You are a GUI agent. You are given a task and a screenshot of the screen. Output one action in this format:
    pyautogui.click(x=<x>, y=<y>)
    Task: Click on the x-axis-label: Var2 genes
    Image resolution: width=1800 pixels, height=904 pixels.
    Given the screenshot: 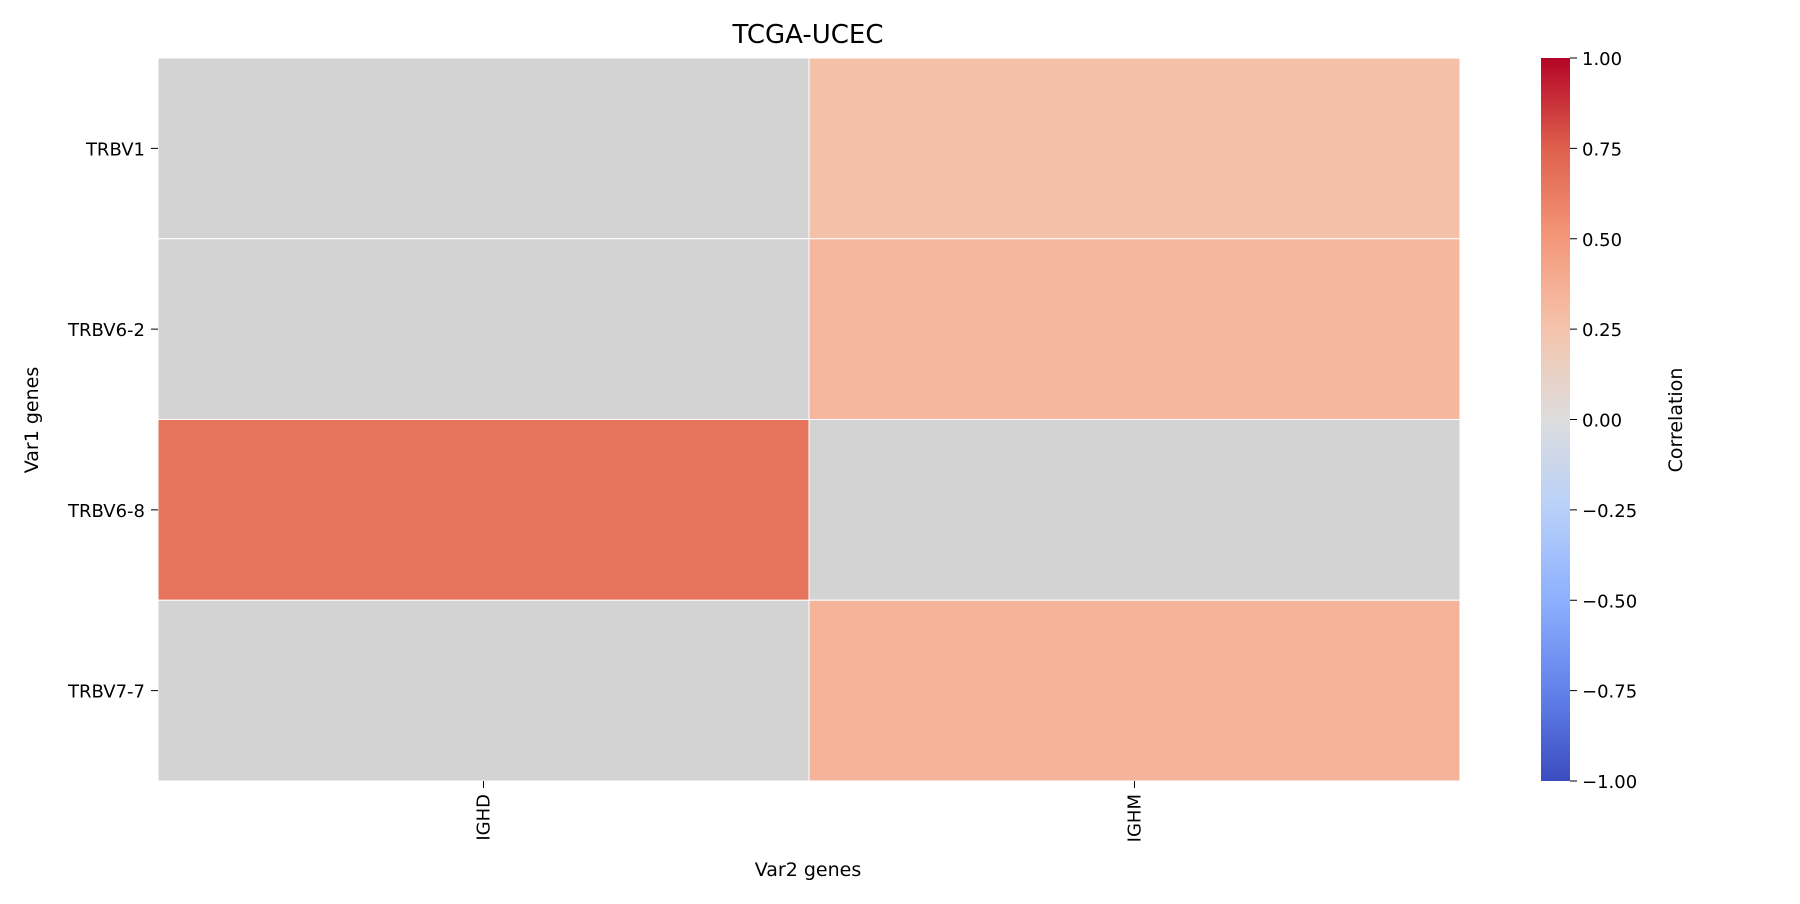 What is the action you would take?
    pyautogui.click(x=808, y=870)
    